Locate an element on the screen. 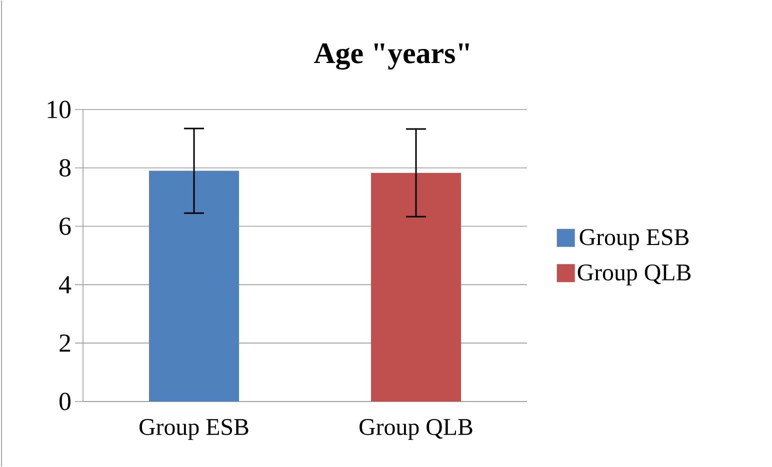 The height and width of the screenshot is (467, 772). y-tick-label: 4 is located at coordinates (65, 285).